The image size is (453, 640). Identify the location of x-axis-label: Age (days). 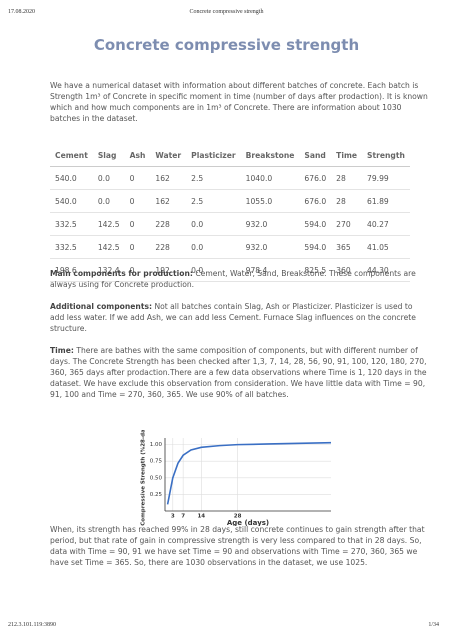
(248, 522).